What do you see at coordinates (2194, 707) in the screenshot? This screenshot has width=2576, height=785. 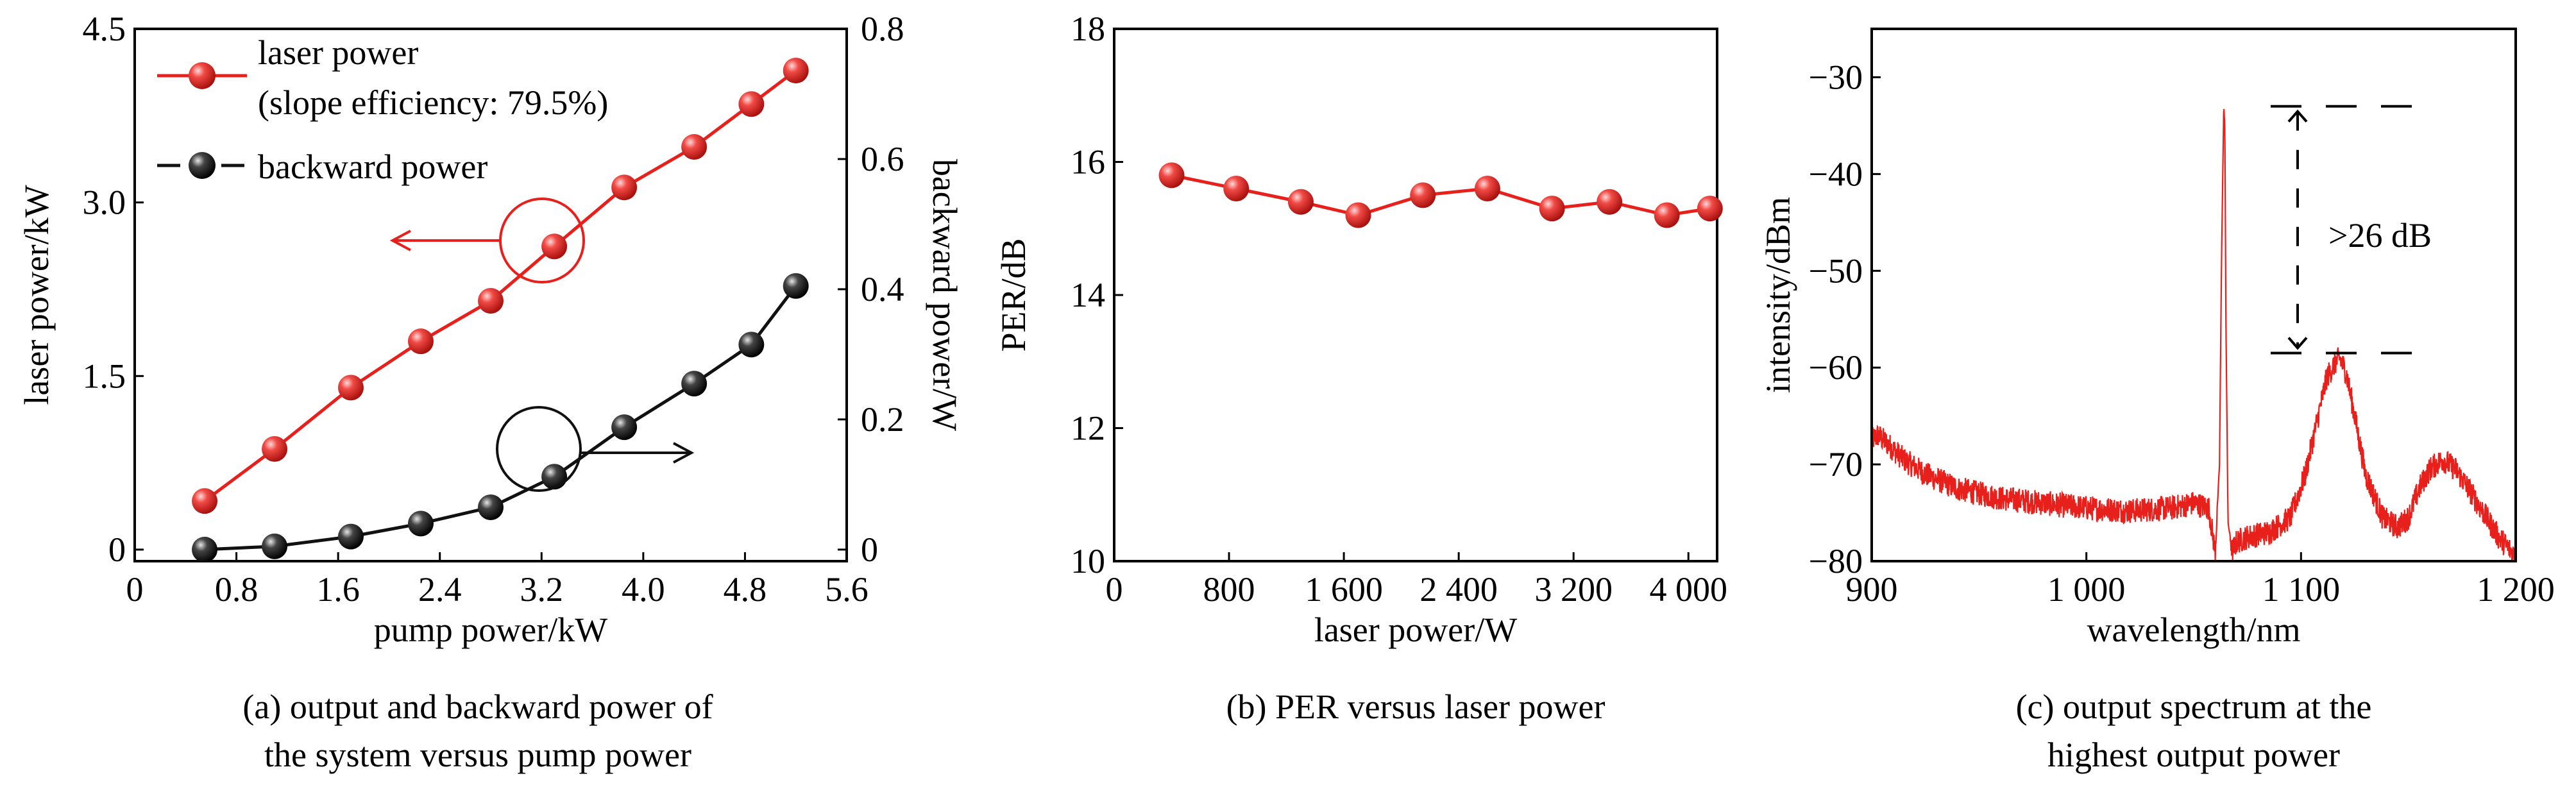 I see `panel-c-caption-line1: (c) output spectrum at the` at bounding box center [2194, 707].